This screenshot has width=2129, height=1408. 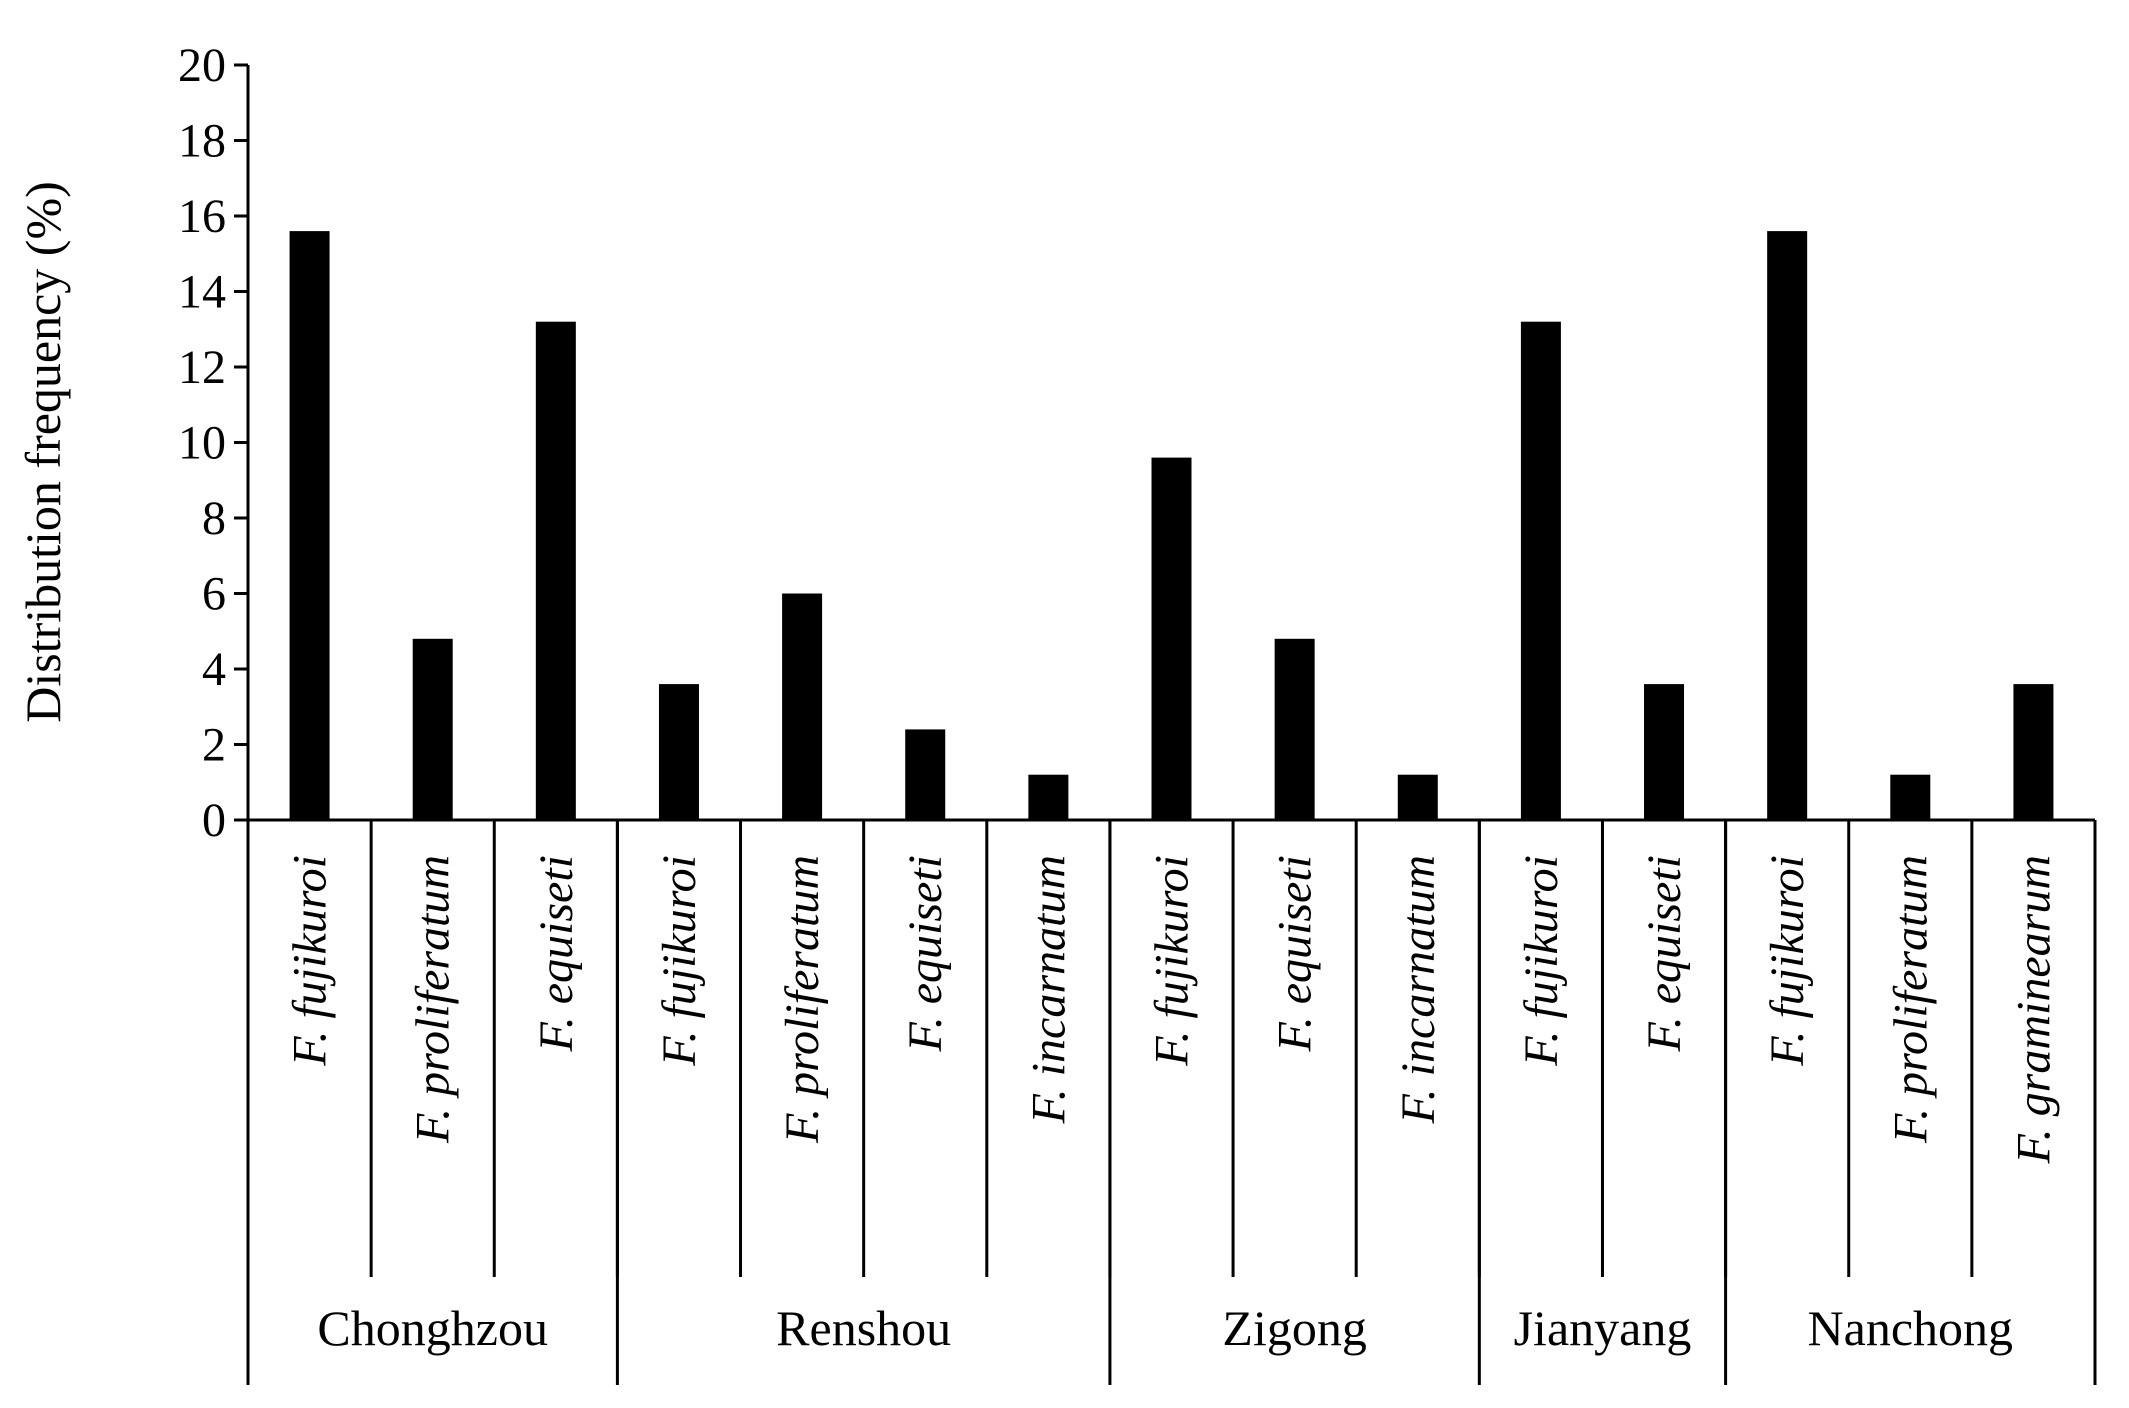 I want to click on y-tick-label: 20, so click(x=202, y=65).